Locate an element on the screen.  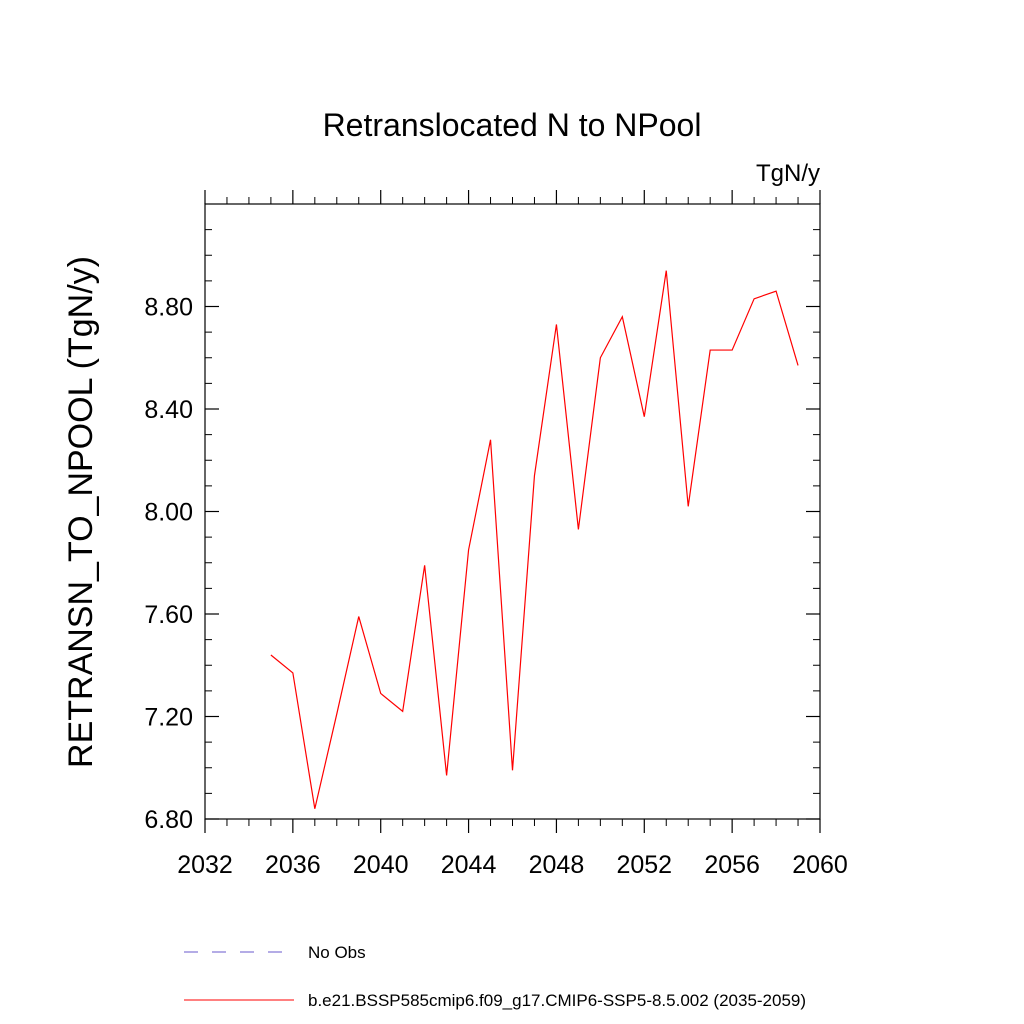
y-tick-label: 8.00 is located at coordinates (168, 513).